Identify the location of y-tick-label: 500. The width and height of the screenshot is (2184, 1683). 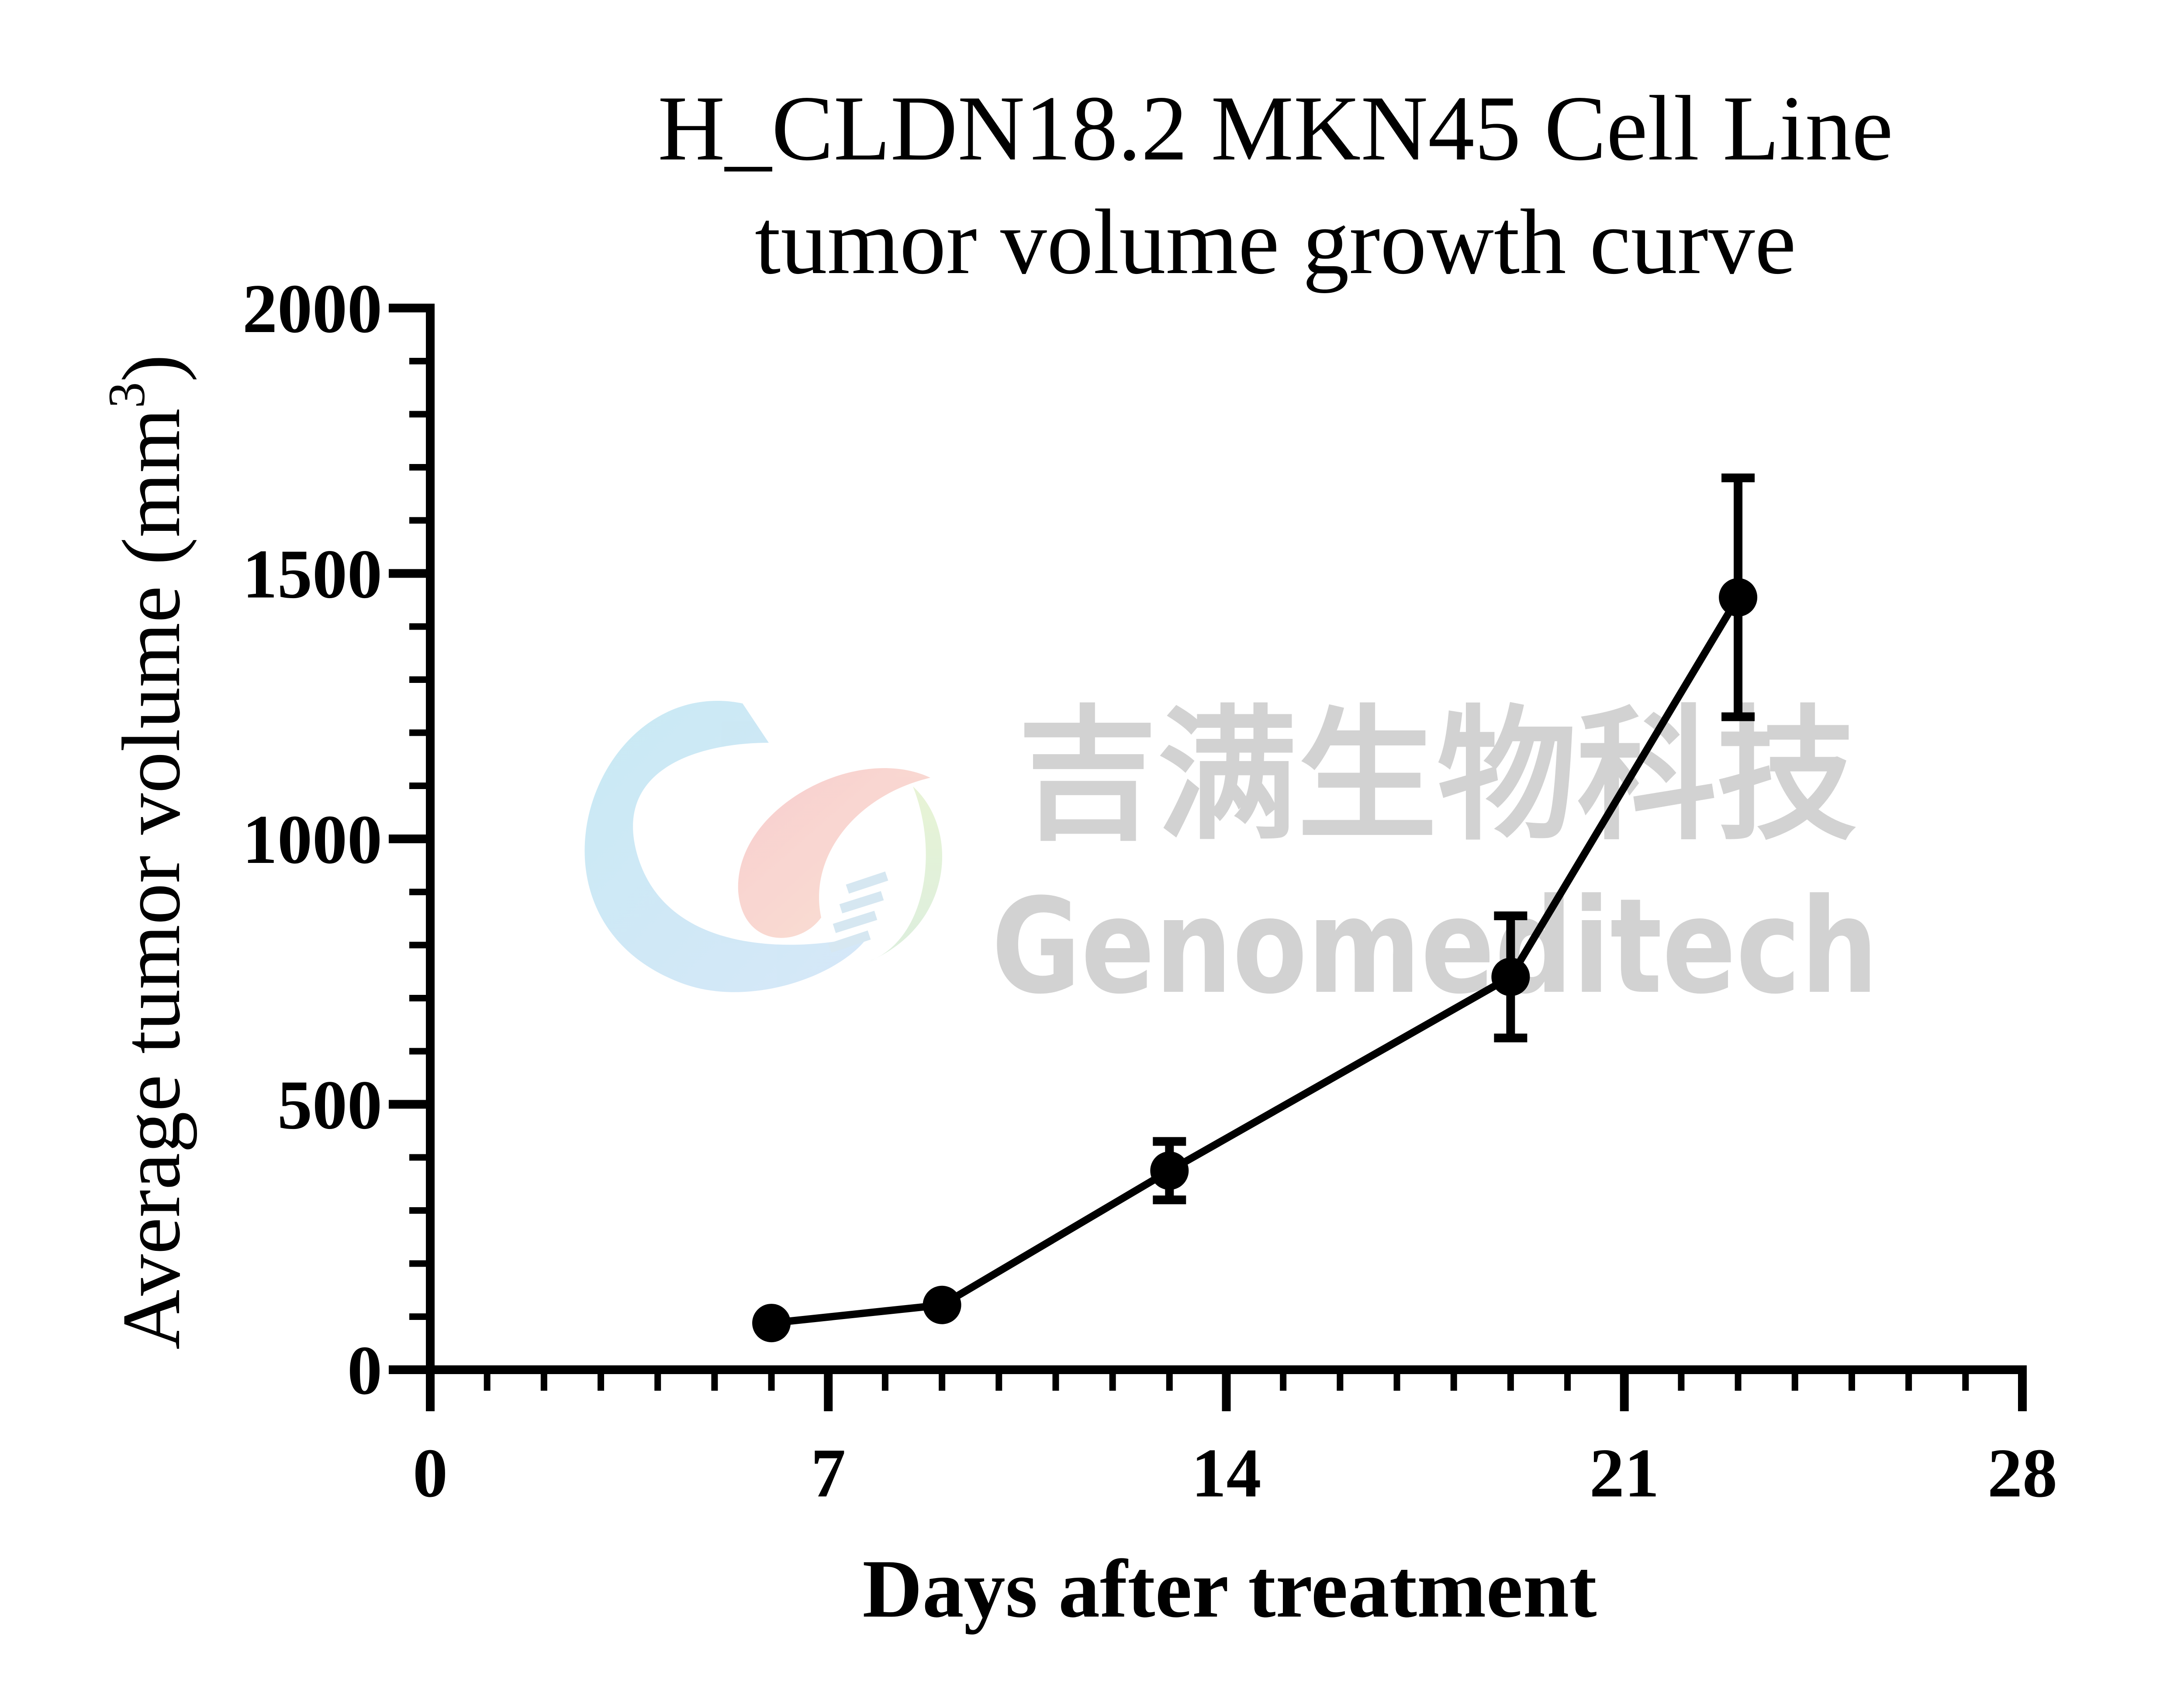
(329, 1105).